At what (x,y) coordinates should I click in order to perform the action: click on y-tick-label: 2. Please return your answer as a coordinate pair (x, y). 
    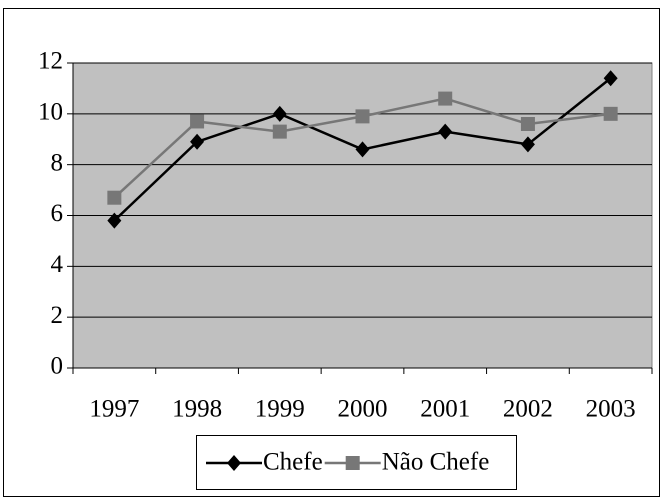
    Looking at the image, I should click on (57, 315).